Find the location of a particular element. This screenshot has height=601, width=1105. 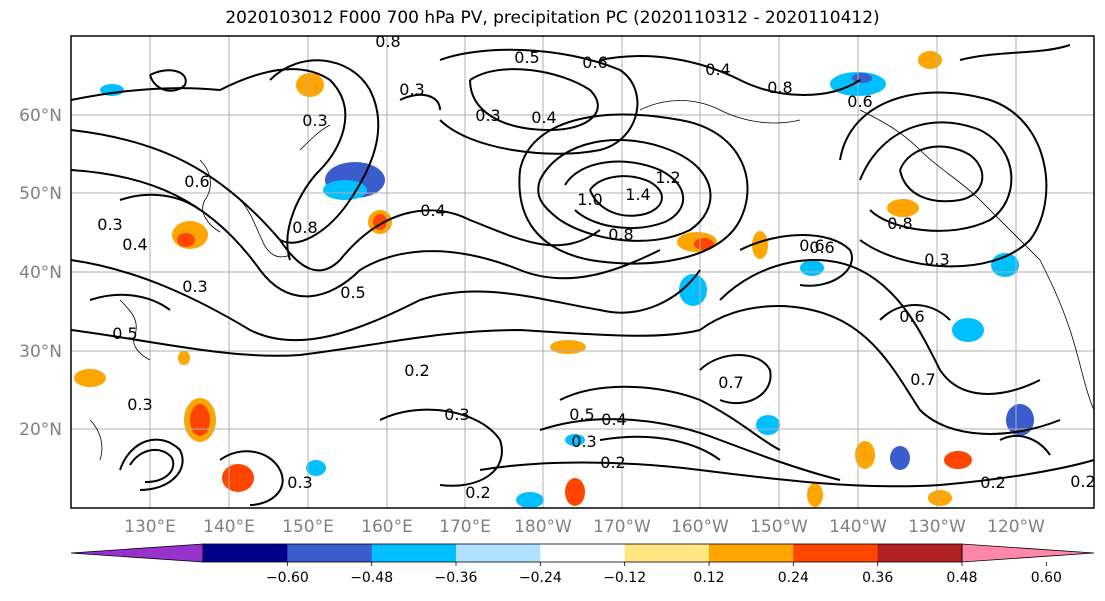

colorbar-tick-label: 0.60 is located at coordinates (1046, 578).